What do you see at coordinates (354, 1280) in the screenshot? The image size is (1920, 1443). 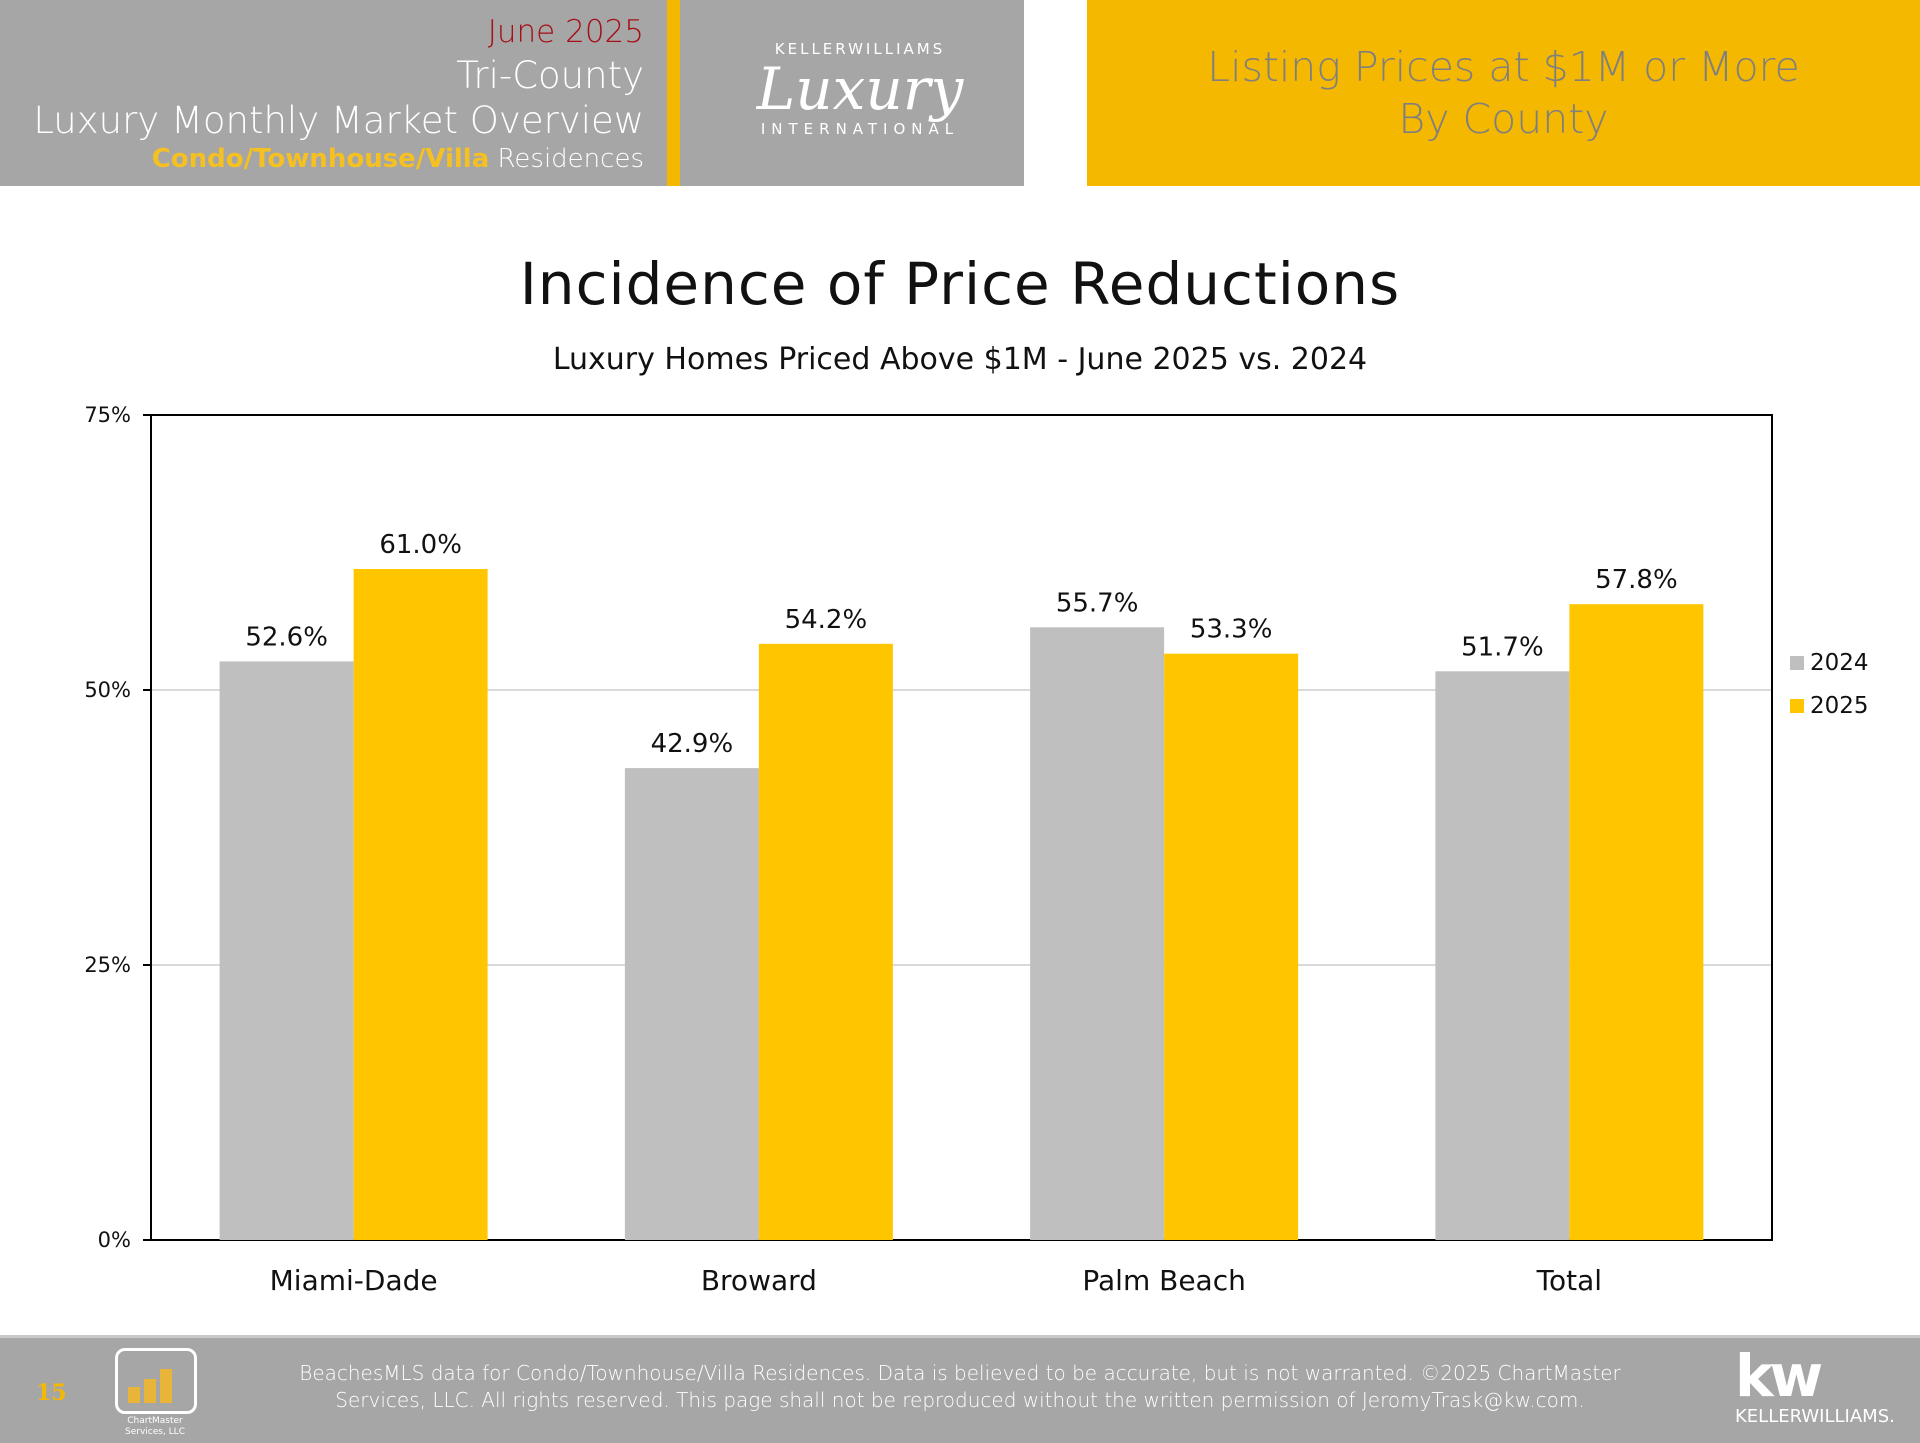 I see `x-tick-label: Miami-Dade` at bounding box center [354, 1280].